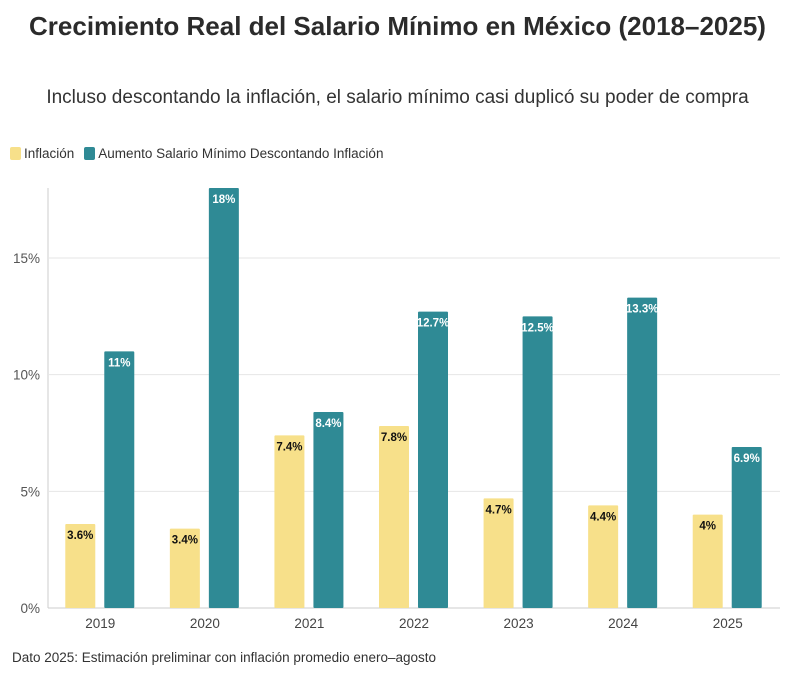 The image size is (795, 677). I want to click on x-tick-label: 2022, so click(414, 623).